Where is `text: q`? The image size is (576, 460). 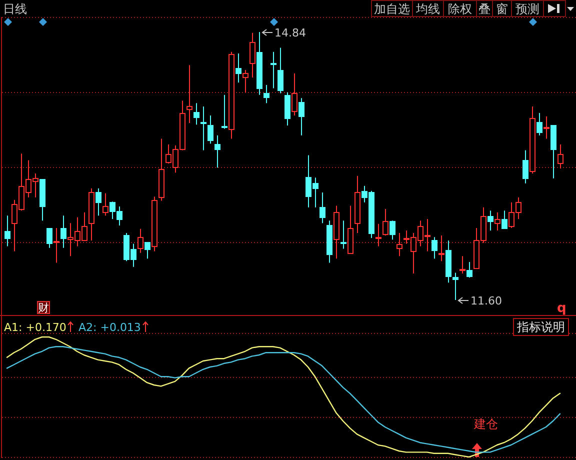
text: q is located at coordinates (561, 308).